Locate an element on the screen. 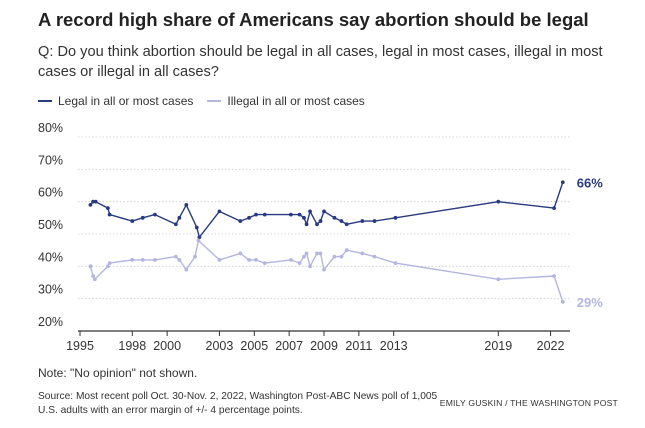 This screenshot has width=645, height=428. legend-item-illegal: Illegal in all or most cases is located at coordinates (286, 101).